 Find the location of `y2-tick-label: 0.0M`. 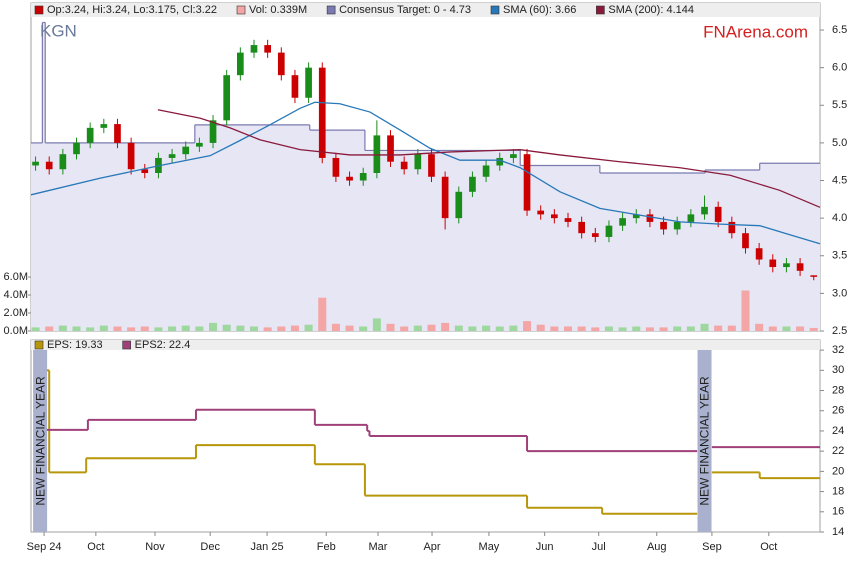

y2-tick-label: 0.0M is located at coordinates (16, 331).